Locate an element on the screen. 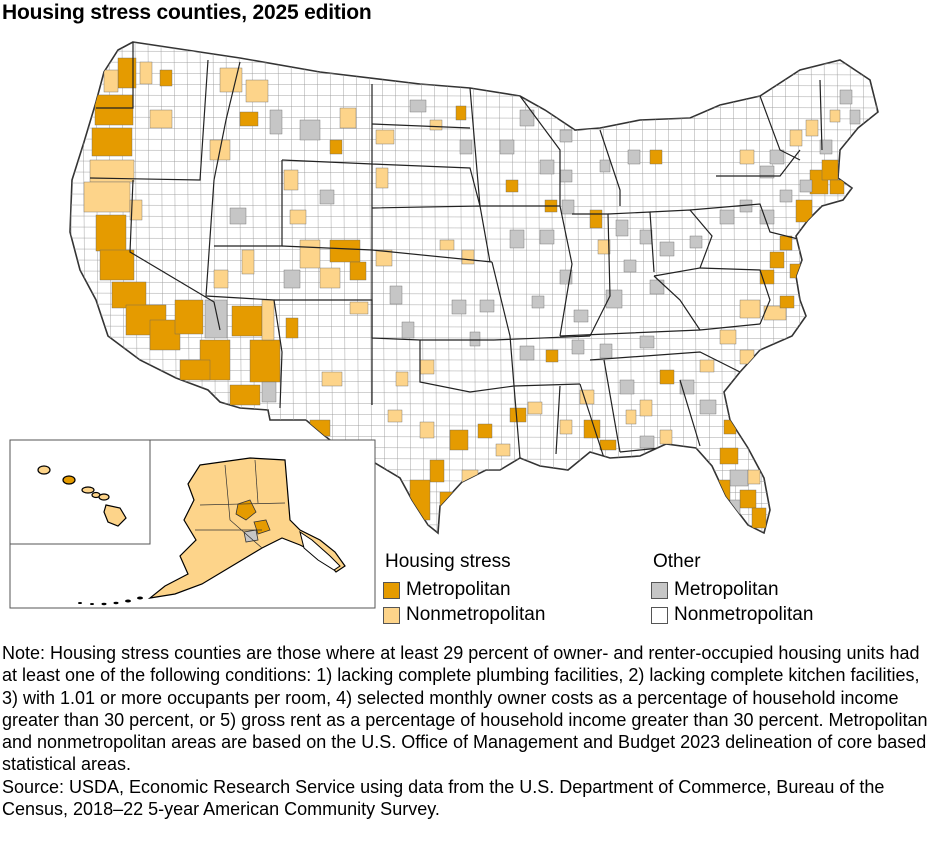 The image size is (940, 841). alaska-panhandle is located at coordinates (320, 550).